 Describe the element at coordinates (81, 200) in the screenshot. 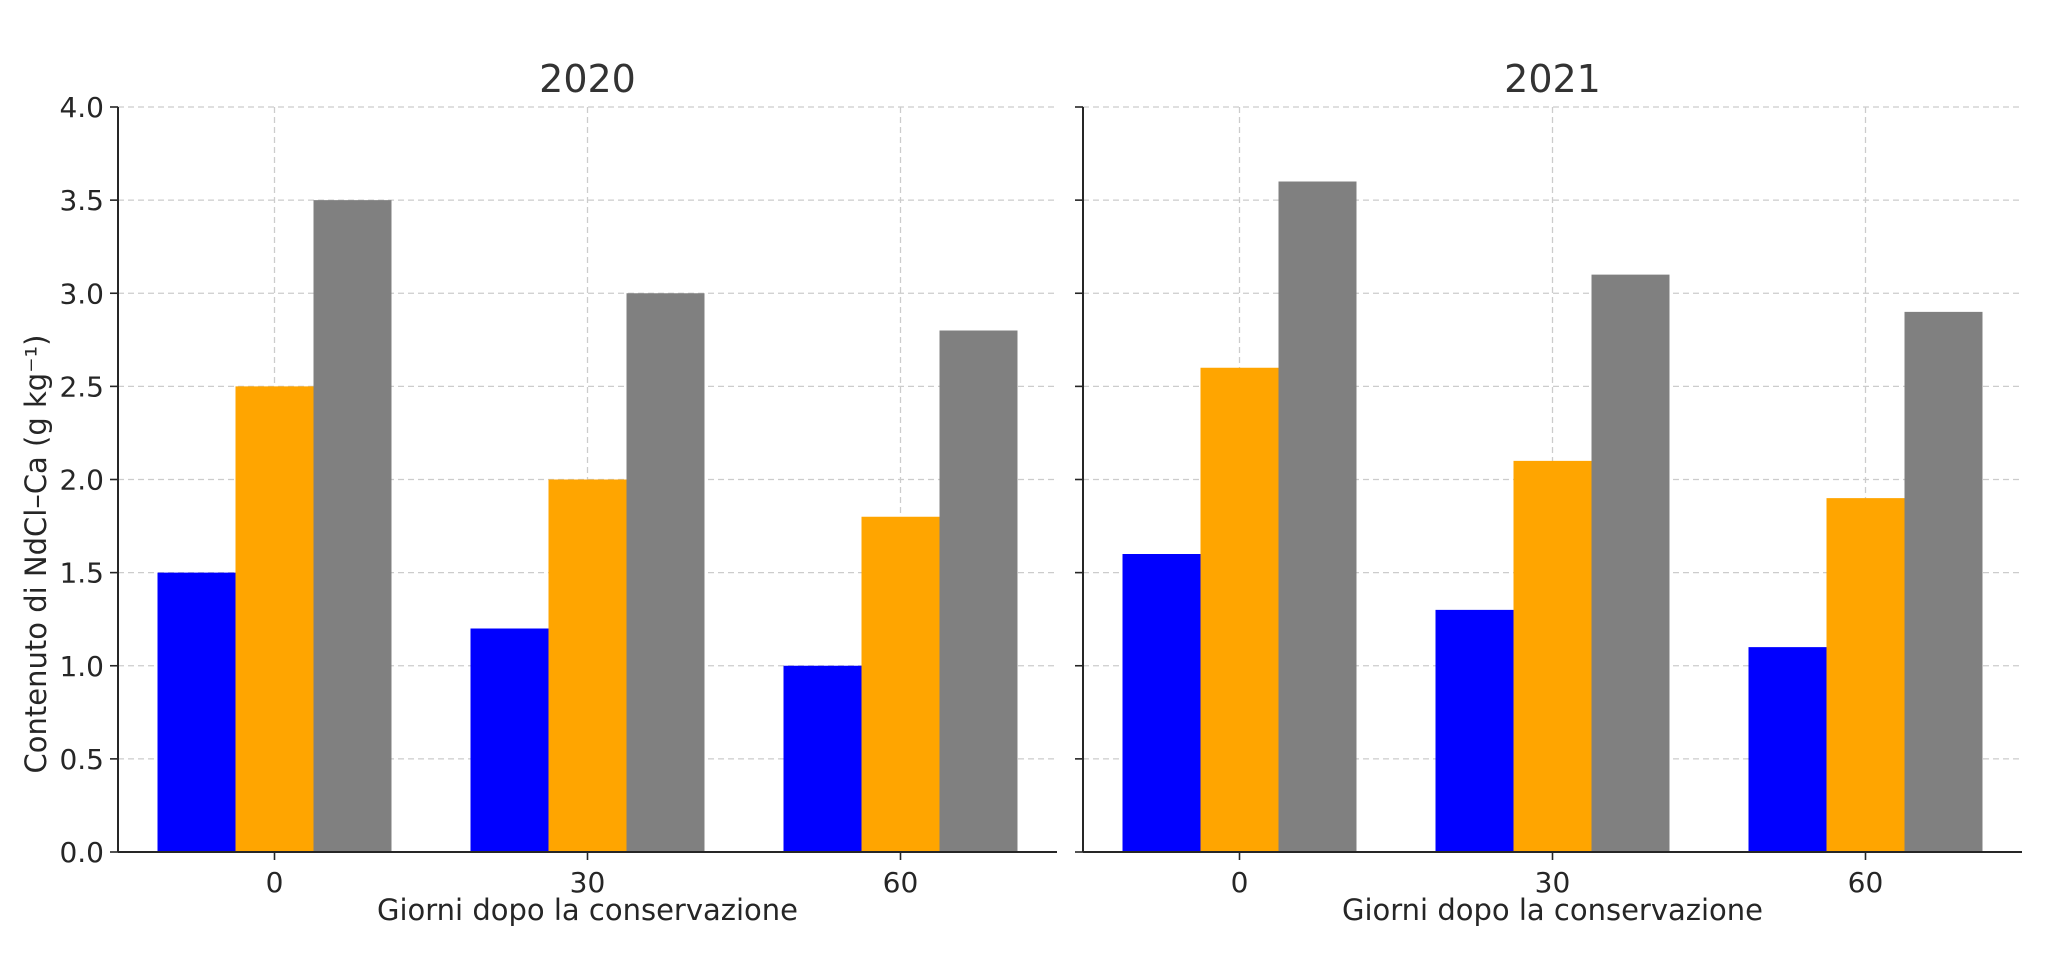

I see `y-tick-label: 3.5` at that location.